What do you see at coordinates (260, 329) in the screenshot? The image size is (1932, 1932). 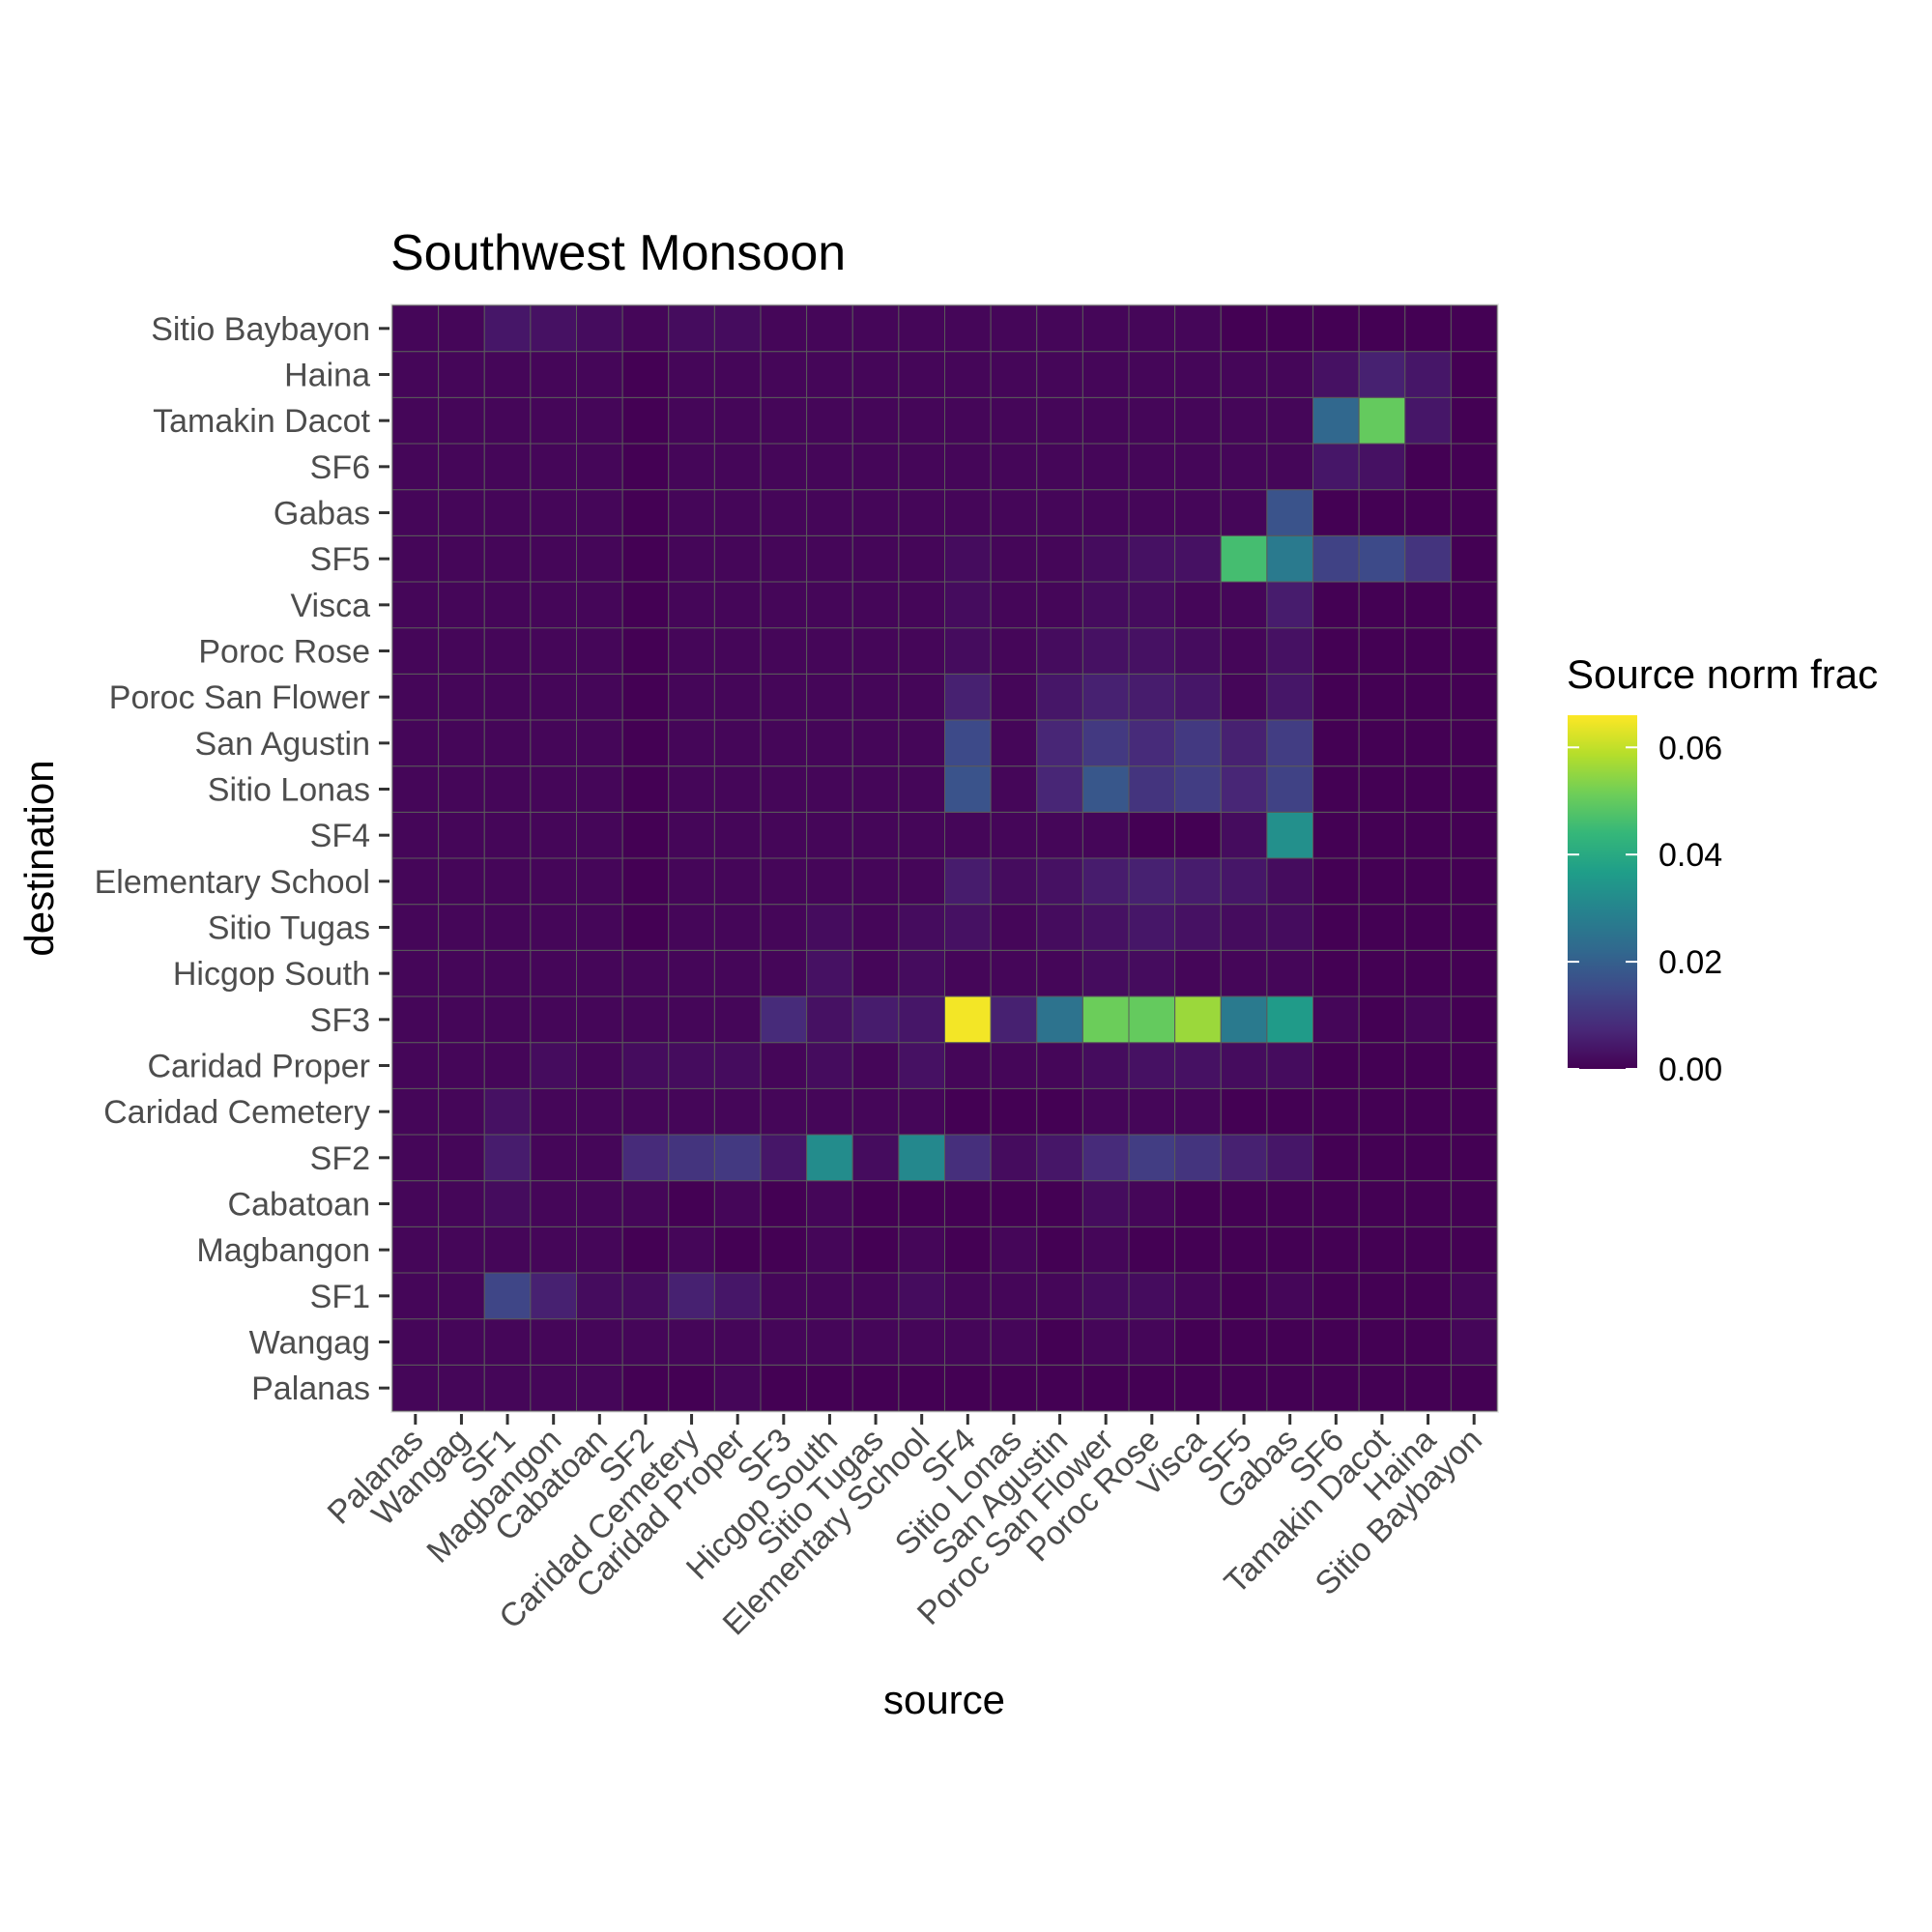 I see `y-tick-label: Sitio Baybayon` at bounding box center [260, 329].